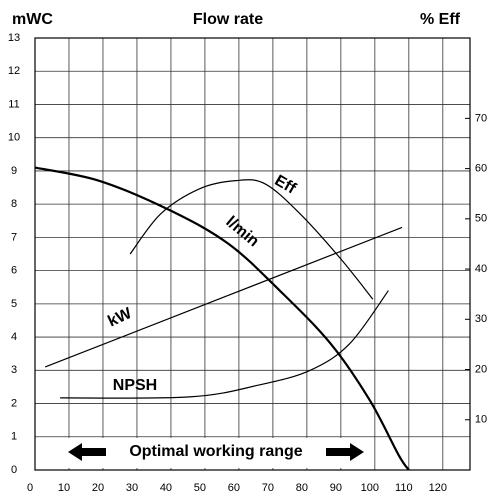 The image size is (500, 500). I want to click on curve-label: NPSH, so click(135, 385).